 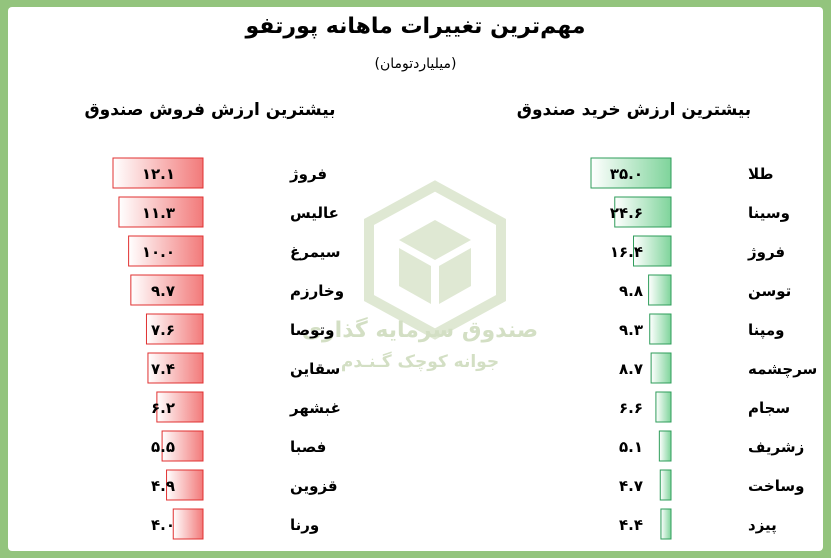 What do you see at coordinates (631, 408) in the screenshot?
I see `buy-value-label: ۶.۶` at bounding box center [631, 408].